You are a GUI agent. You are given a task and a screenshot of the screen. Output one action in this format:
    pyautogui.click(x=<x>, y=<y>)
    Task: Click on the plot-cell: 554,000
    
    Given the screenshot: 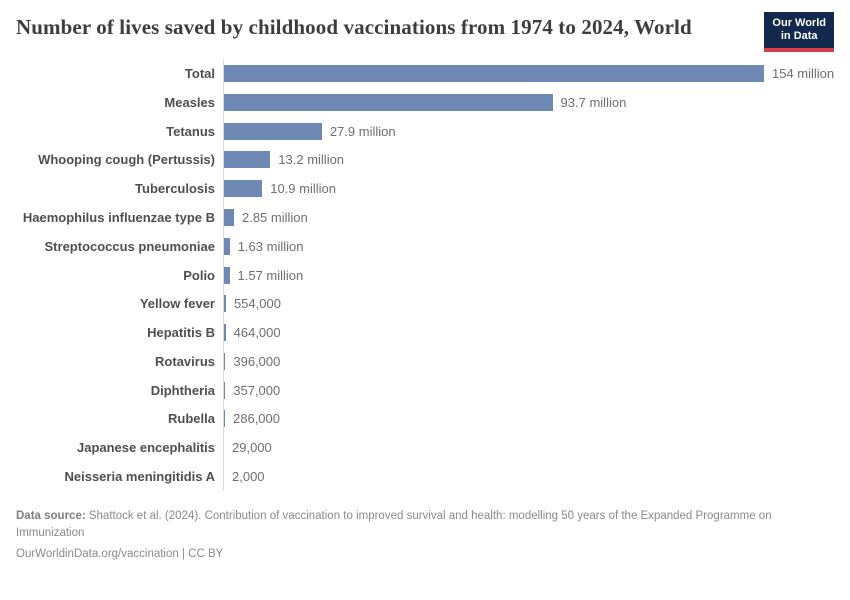 What is the action you would take?
    pyautogui.click(x=528, y=304)
    